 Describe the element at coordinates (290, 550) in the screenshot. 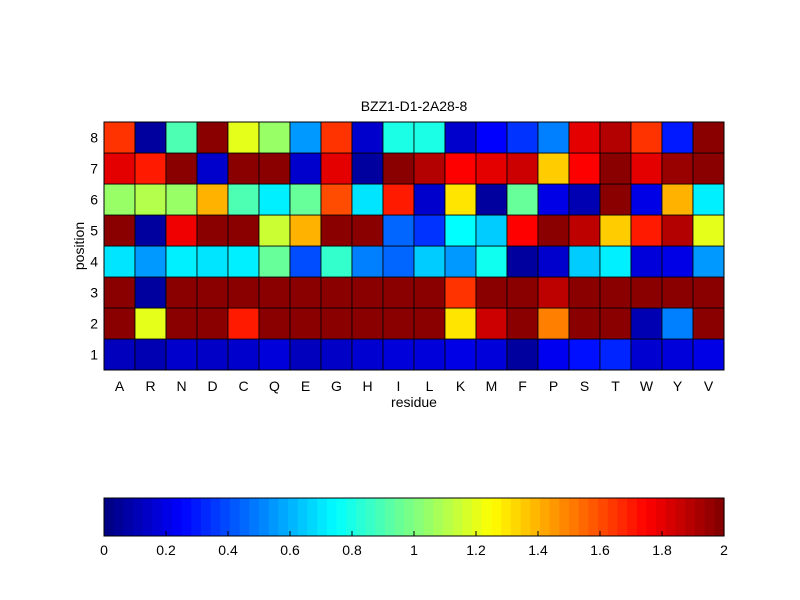

I see `colorbar-tick-label: 0.6` at that location.